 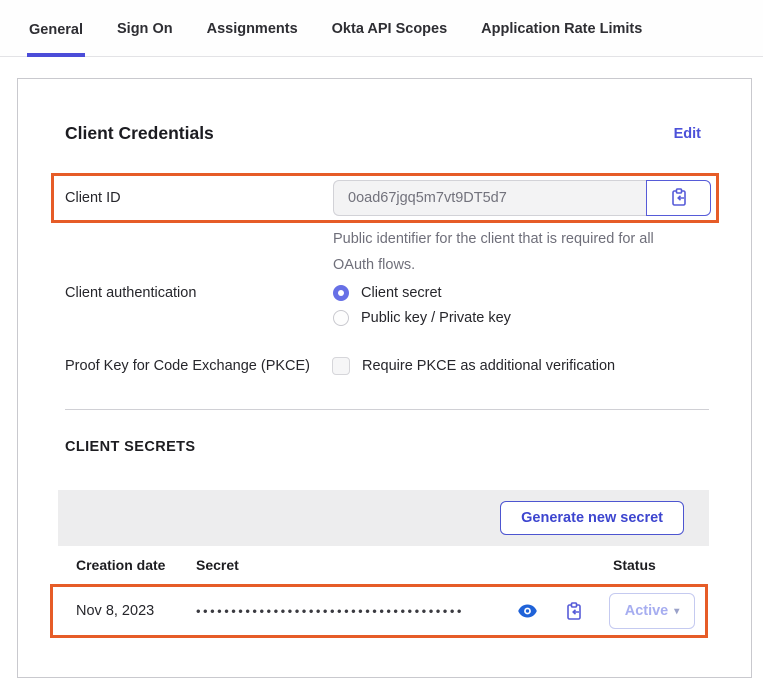 I want to click on client-authentication-options: Client secret Public key / Private key, so click(x=422, y=305).